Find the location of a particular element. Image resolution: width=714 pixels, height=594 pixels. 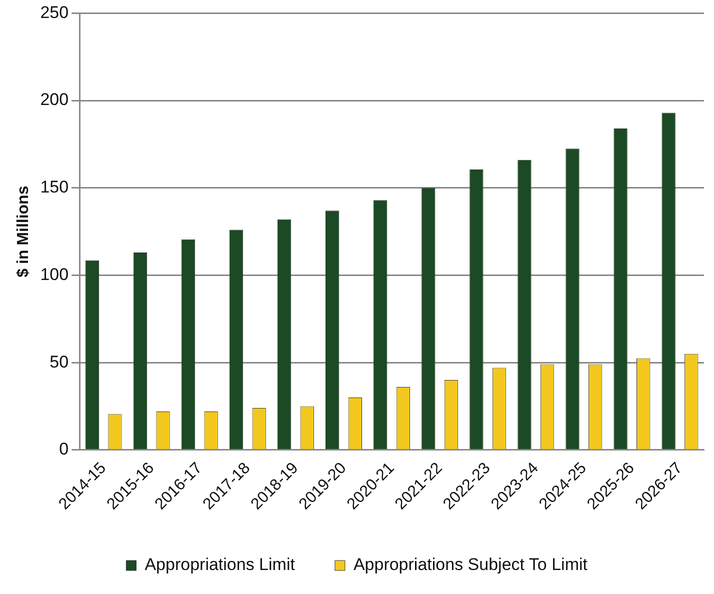

y-tick-label: 0 is located at coordinates (64, 449).